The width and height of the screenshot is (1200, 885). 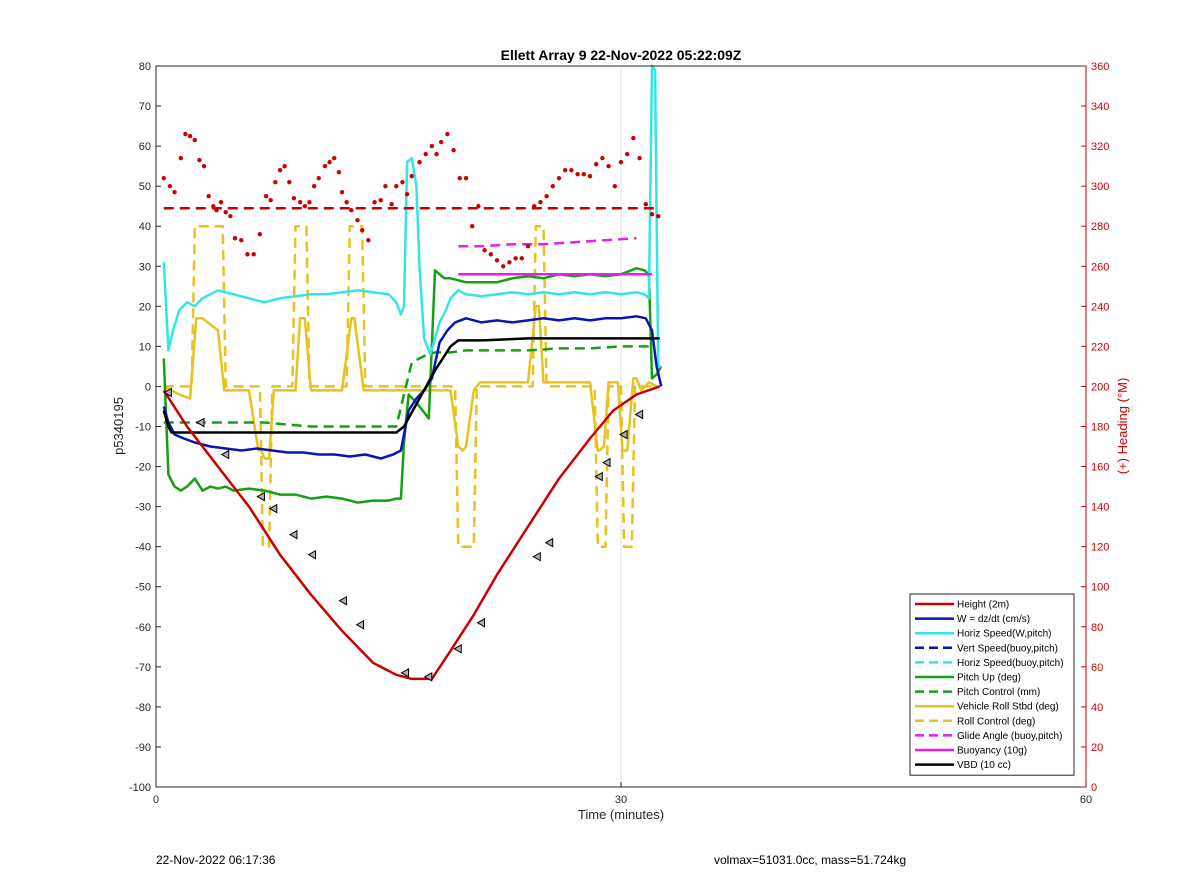 I want to click on series-line-vehicle-roll-stbd-deg, so click(x=410, y=382).